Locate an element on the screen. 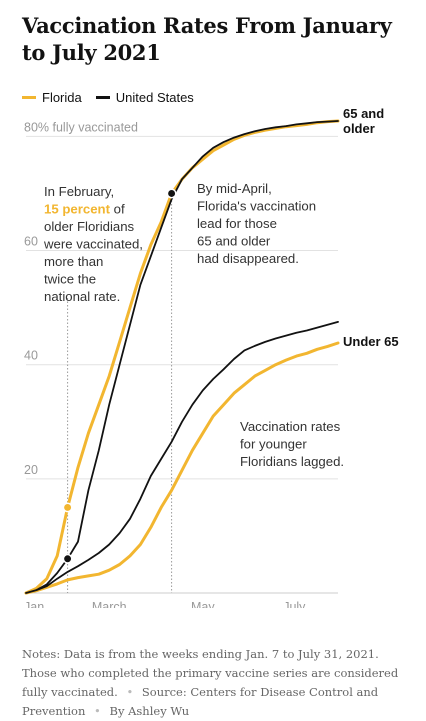  annotation-text: older Floridians is located at coordinates (89, 226).